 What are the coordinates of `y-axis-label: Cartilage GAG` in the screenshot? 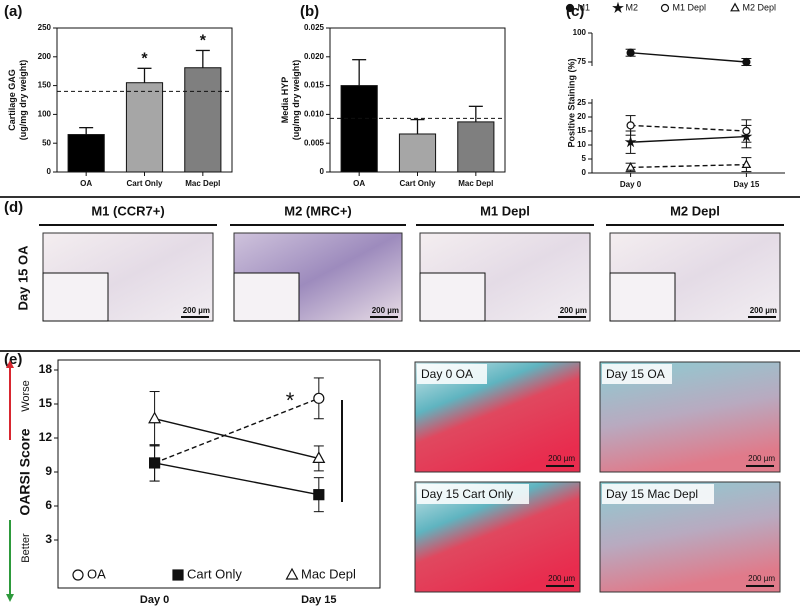 It's located at (12, 100).